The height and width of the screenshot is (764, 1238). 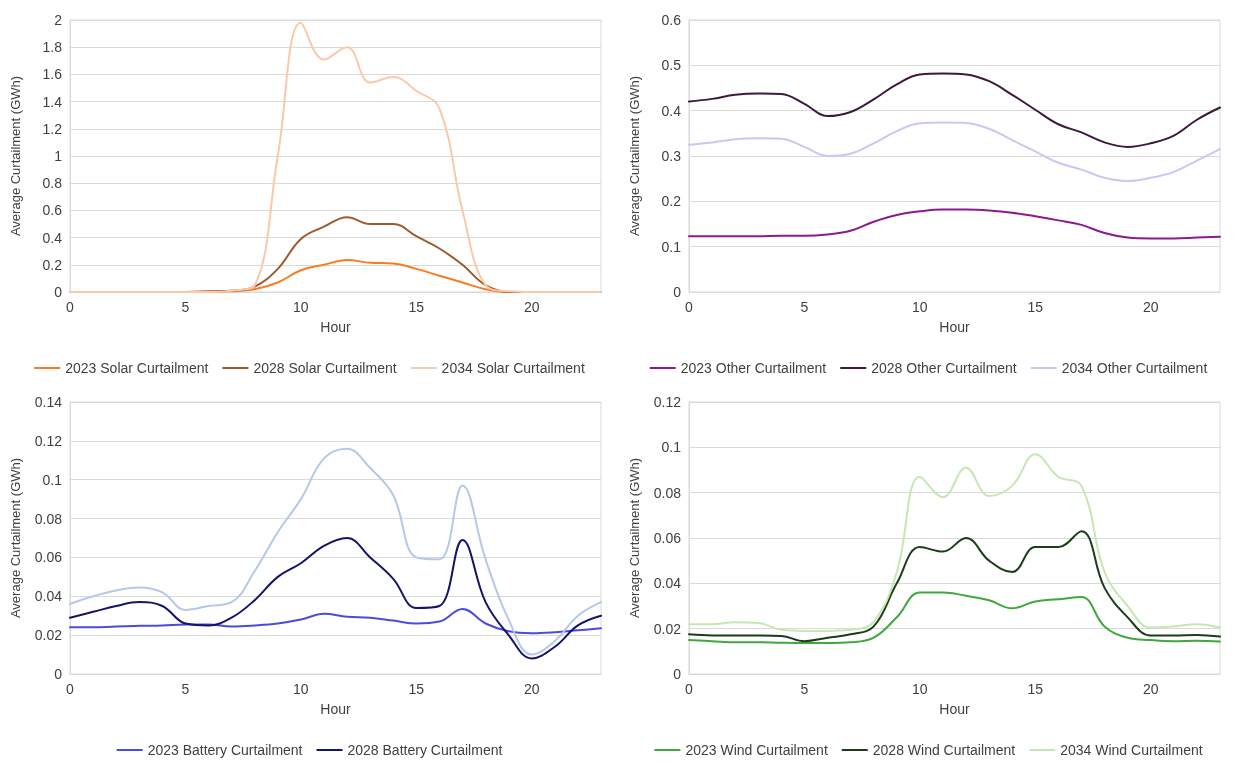 What do you see at coordinates (52, 128) in the screenshot?
I see `y-tick-label: 1.2` at bounding box center [52, 128].